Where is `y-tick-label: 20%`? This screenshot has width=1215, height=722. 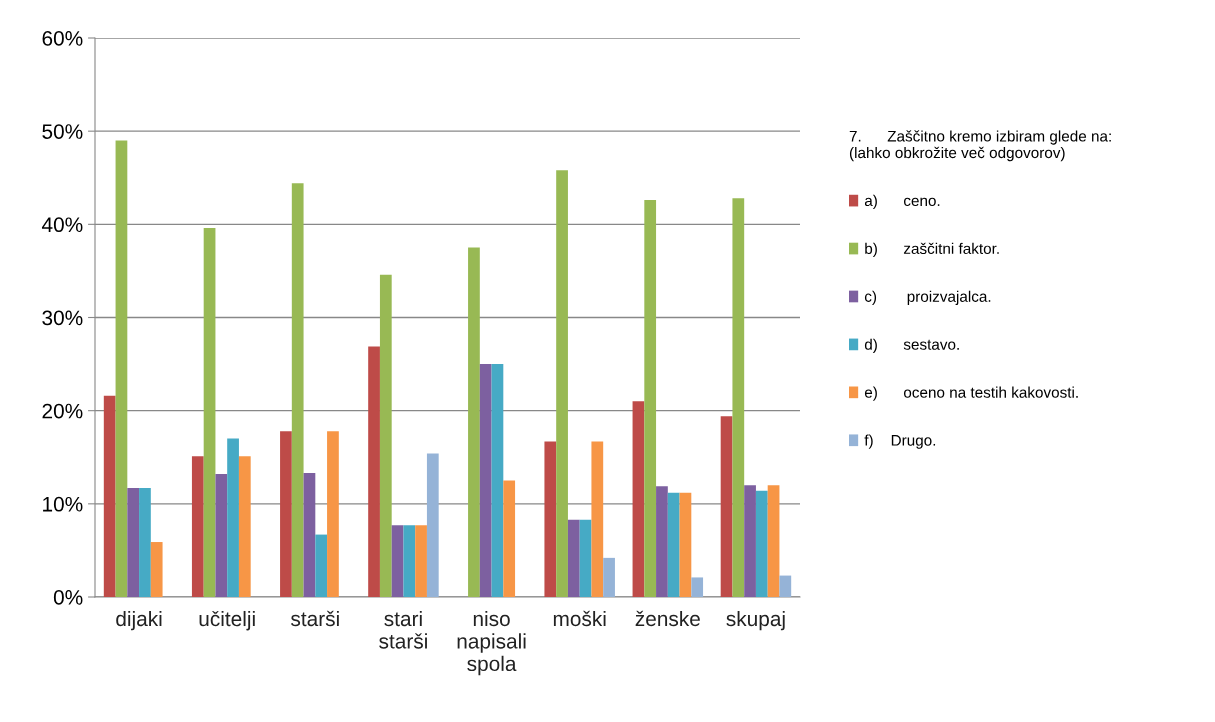
y-tick-label: 20% is located at coordinates (62, 411).